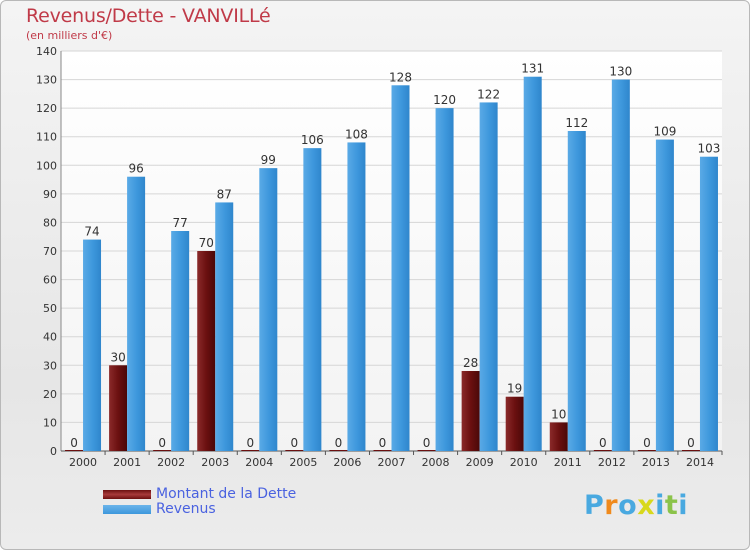  What do you see at coordinates (224, 194) in the screenshot?
I see `data-label: 87` at bounding box center [224, 194].